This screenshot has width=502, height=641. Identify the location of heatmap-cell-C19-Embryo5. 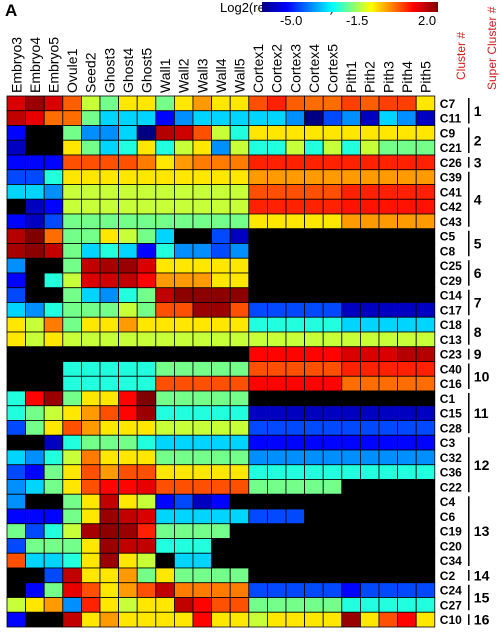
(53, 531).